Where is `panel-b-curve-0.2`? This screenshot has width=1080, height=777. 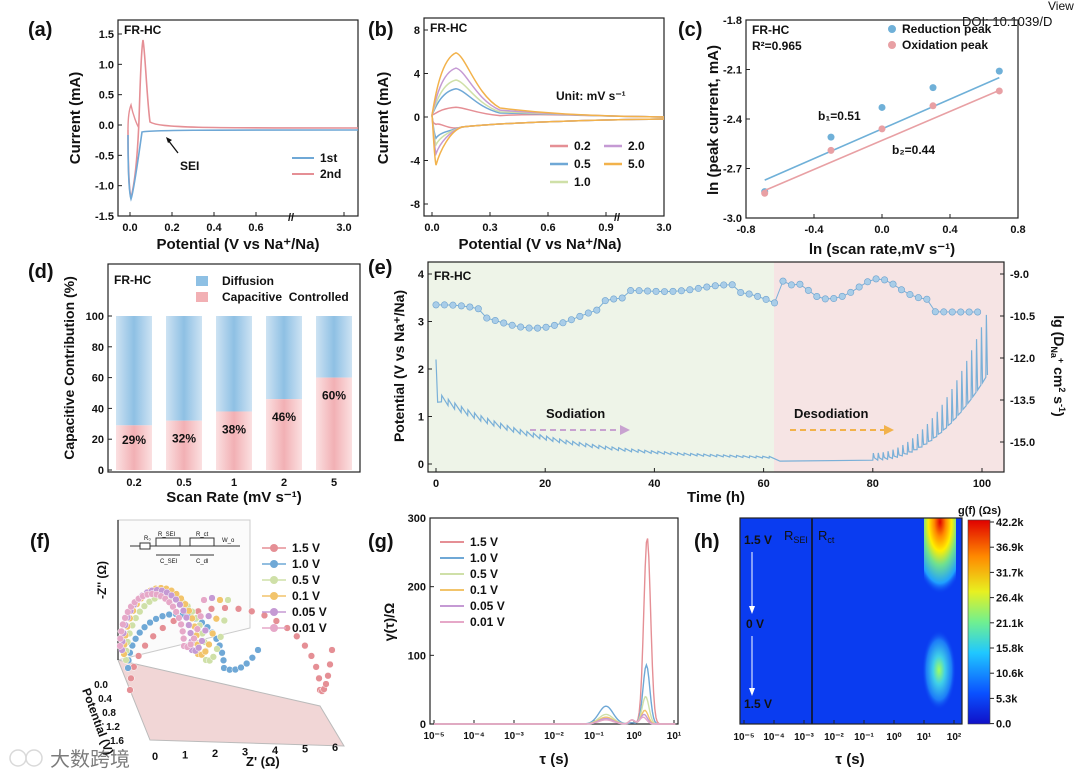 panel-b-curve-0.2 is located at coordinates (548, 117).